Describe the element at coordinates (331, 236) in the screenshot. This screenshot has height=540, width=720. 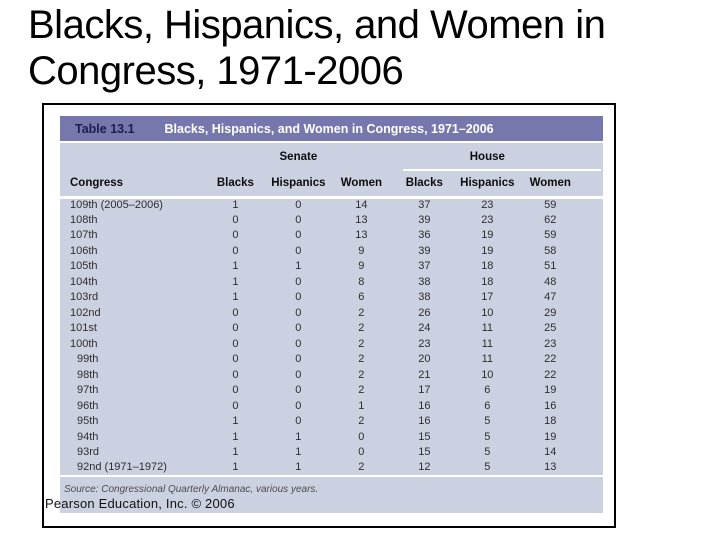
I see `table-row: 107th 0 0 13 36 19 59` at that location.